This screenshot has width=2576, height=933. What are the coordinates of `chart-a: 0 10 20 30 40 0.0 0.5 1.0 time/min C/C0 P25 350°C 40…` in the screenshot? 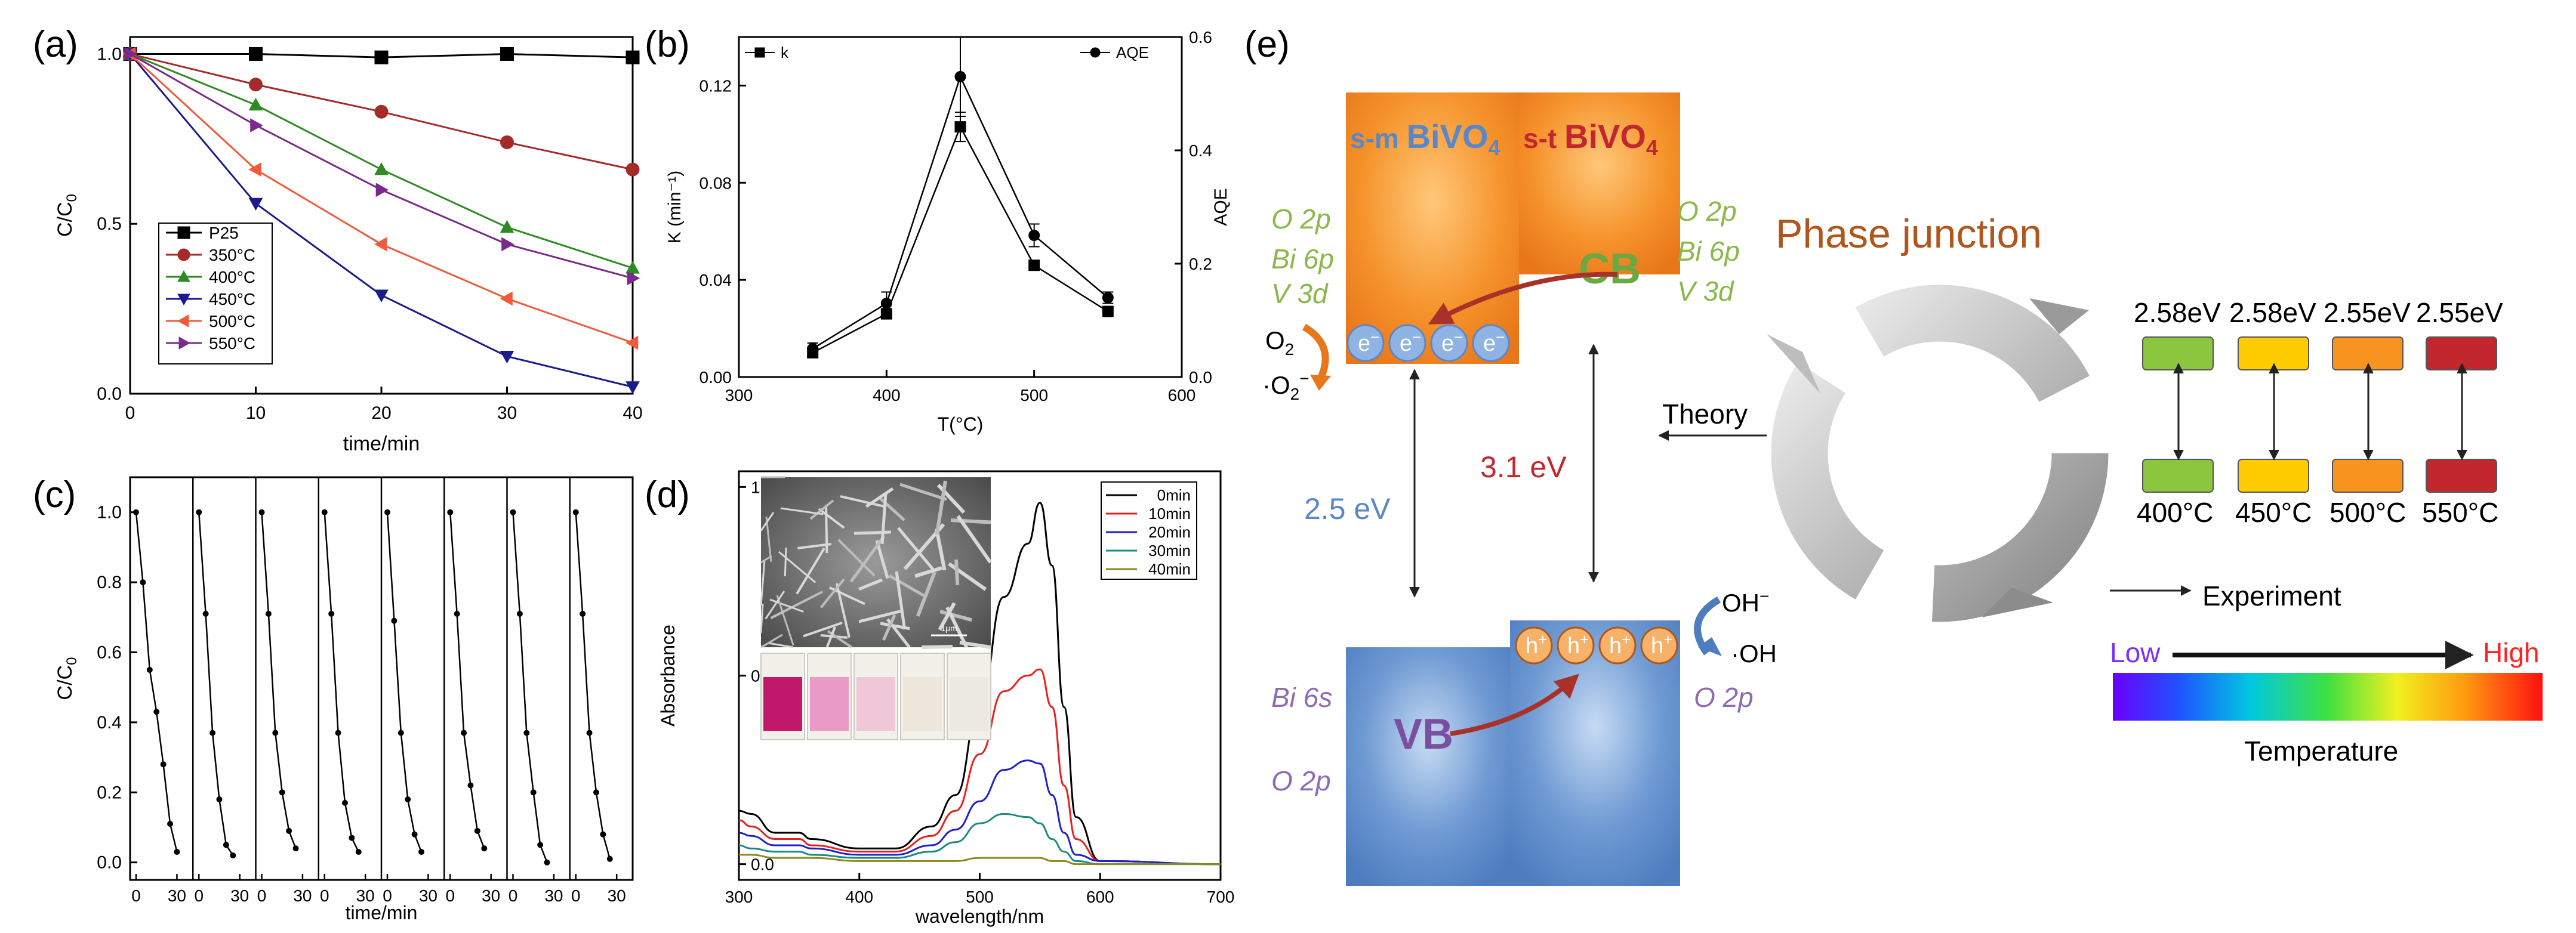 It's located at (348, 245).